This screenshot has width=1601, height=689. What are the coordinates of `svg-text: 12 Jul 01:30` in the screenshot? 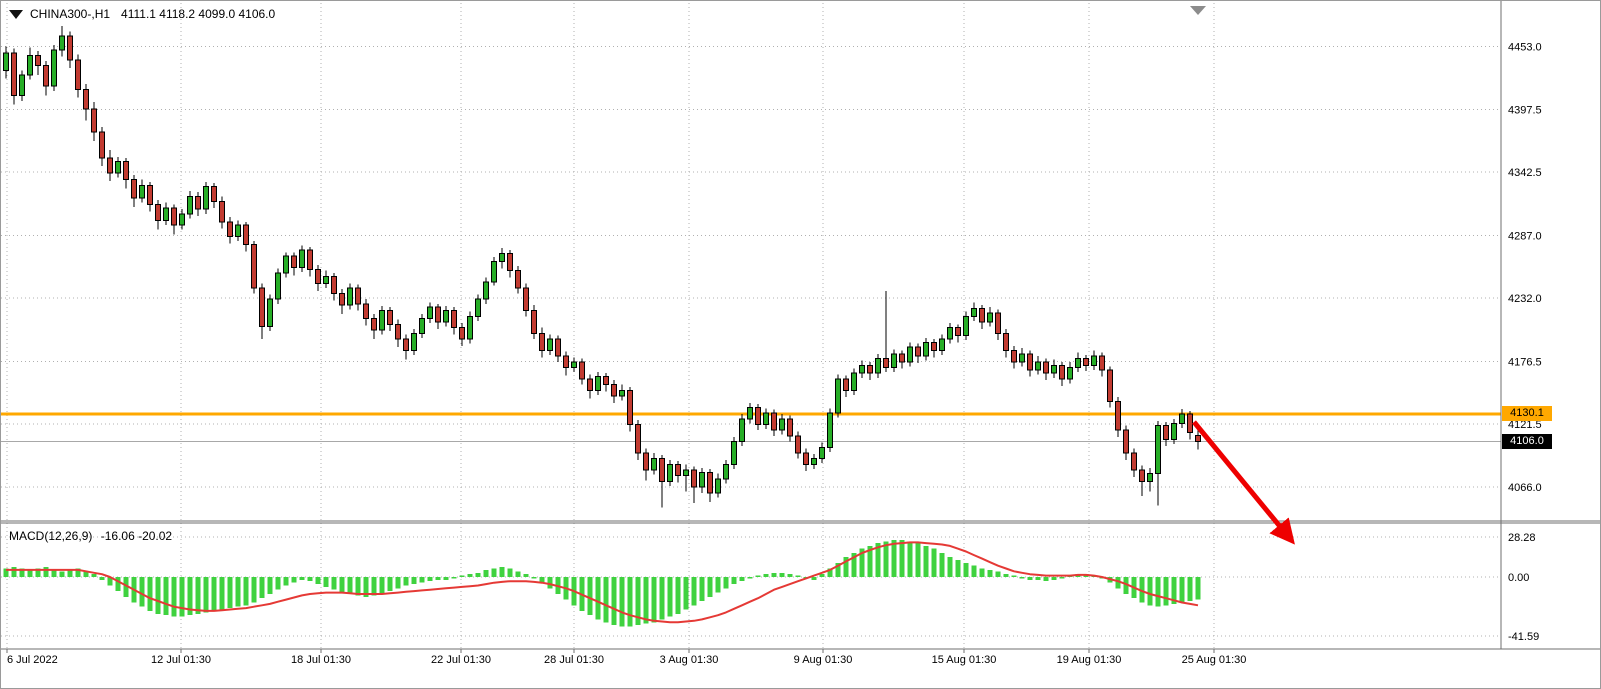 It's located at (181, 660).